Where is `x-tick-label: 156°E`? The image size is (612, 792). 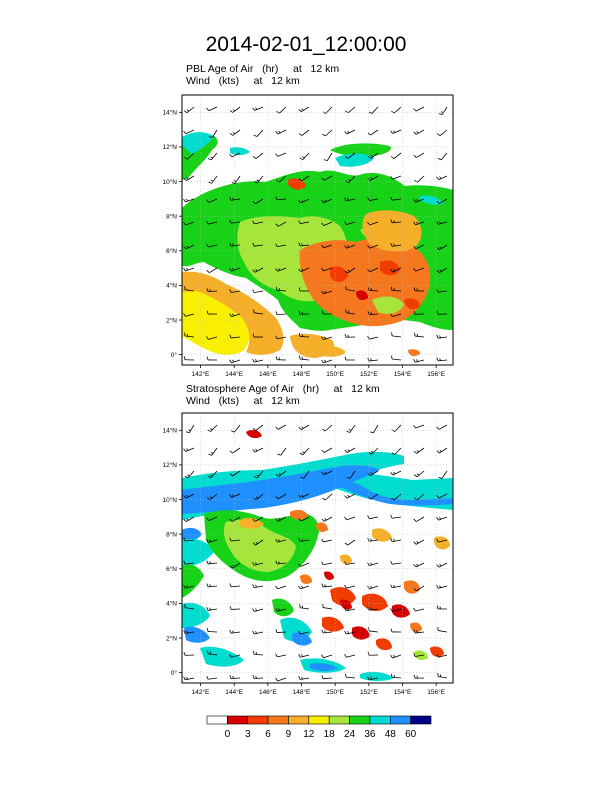
x-tick-label: 156°E is located at coordinates (436, 374).